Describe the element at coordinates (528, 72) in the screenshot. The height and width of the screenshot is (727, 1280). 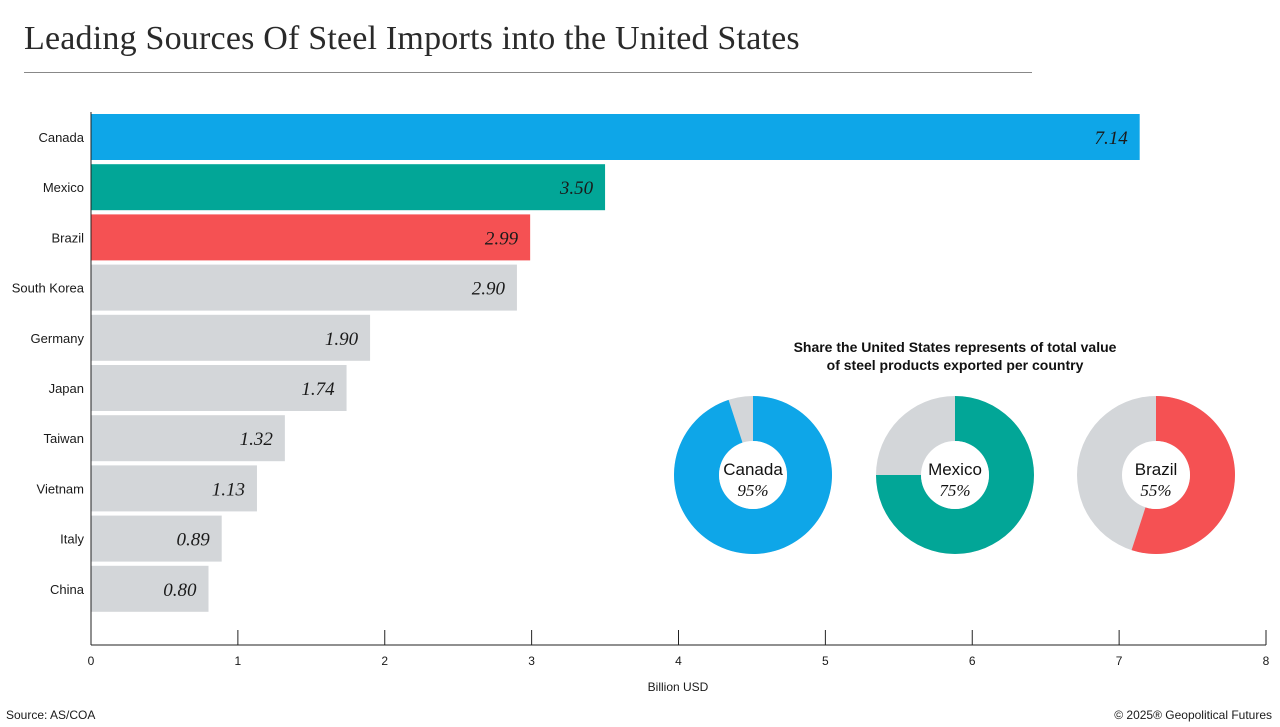
I see `title-divider` at that location.